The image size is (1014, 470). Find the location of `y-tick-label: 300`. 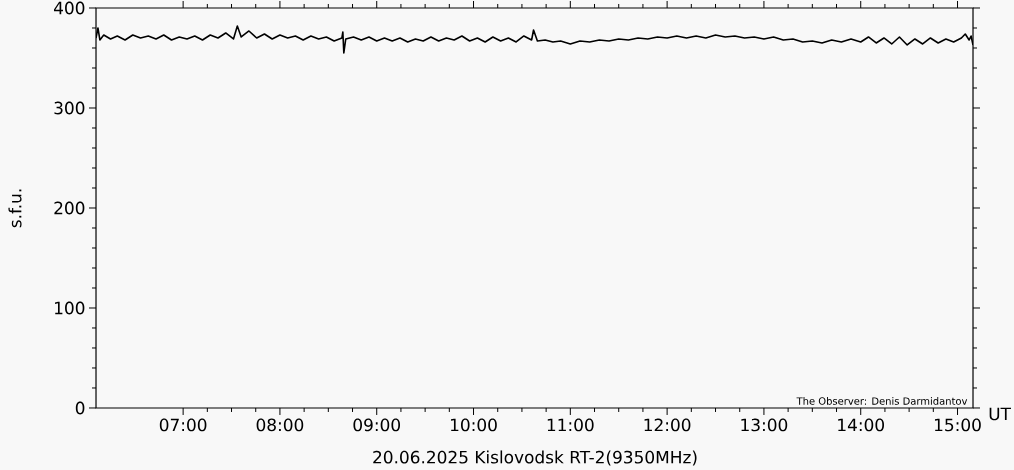

y-tick-label: 300 is located at coordinates (69, 108).